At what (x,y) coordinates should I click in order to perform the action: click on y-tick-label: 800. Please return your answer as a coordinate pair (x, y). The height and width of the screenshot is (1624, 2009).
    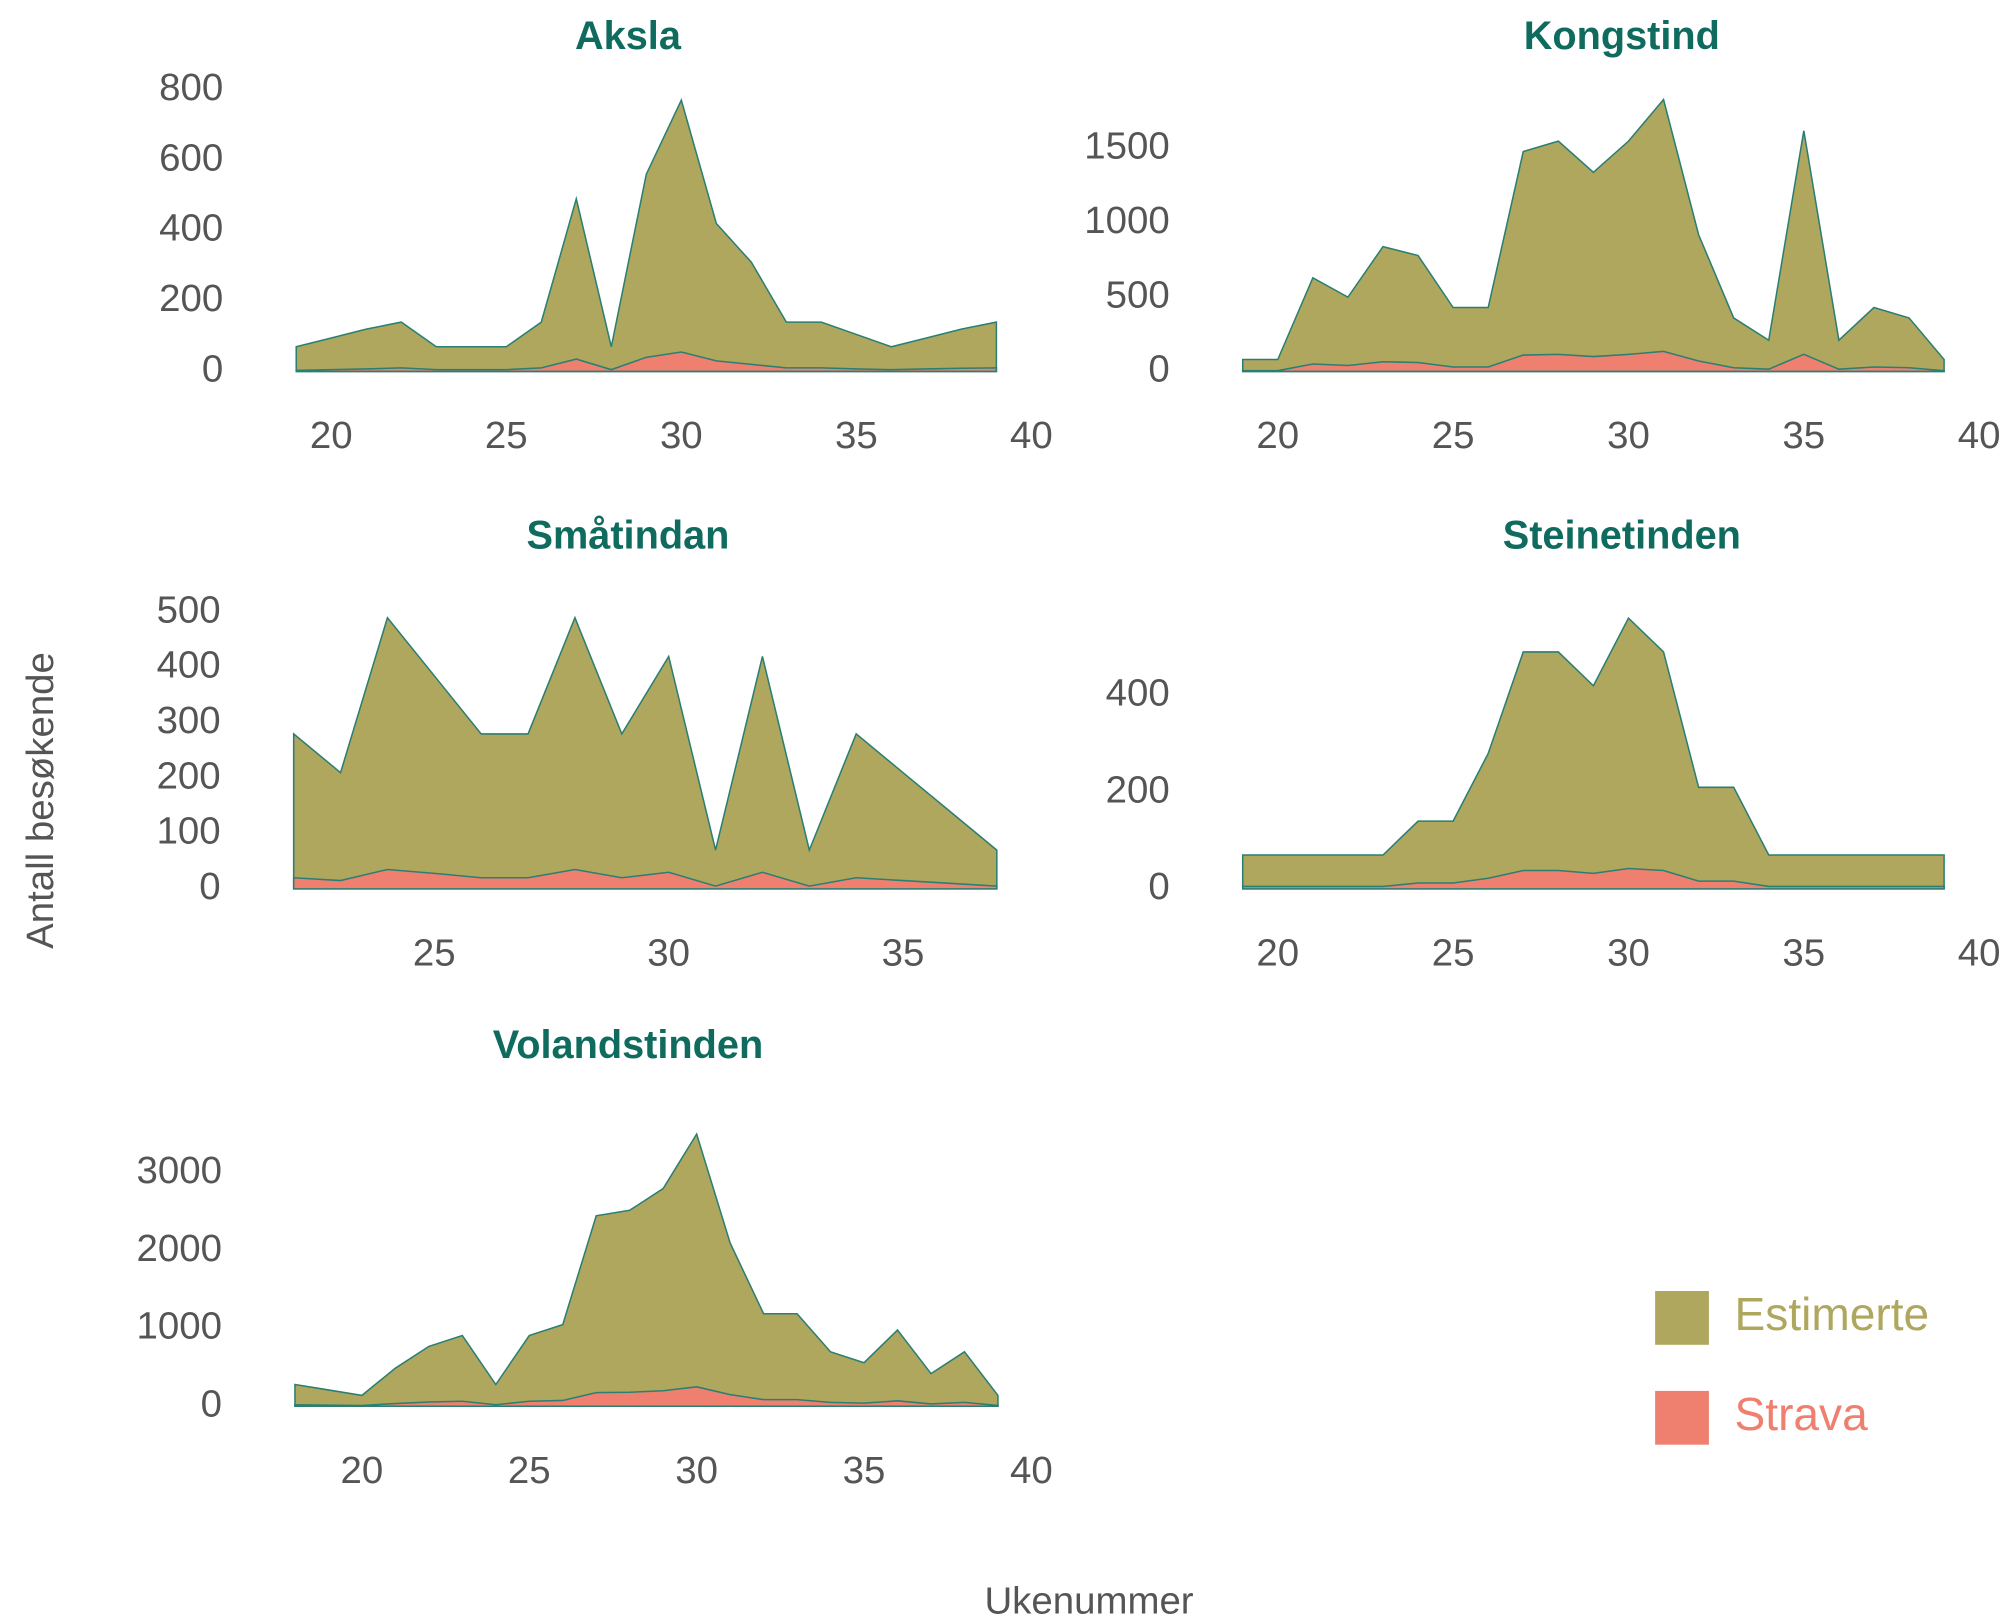
    Looking at the image, I should click on (191, 87).